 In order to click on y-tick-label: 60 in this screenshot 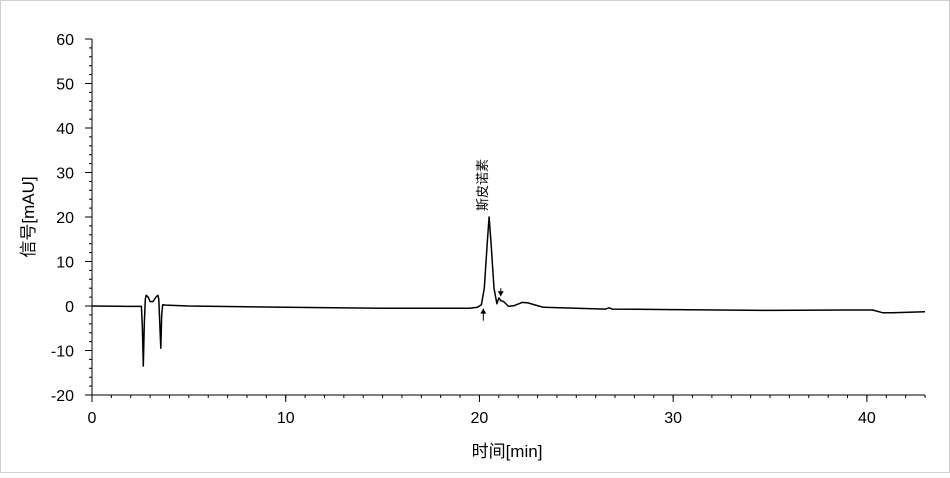, I will do `click(65, 40)`.